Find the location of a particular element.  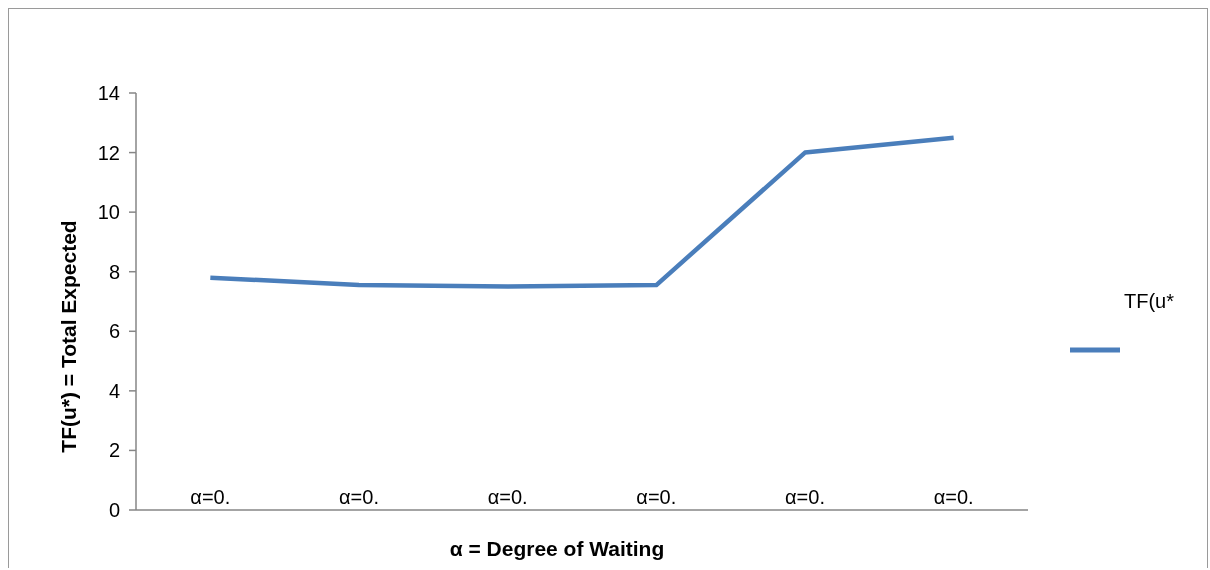

y-tick-label: 4 is located at coordinates (114, 390).